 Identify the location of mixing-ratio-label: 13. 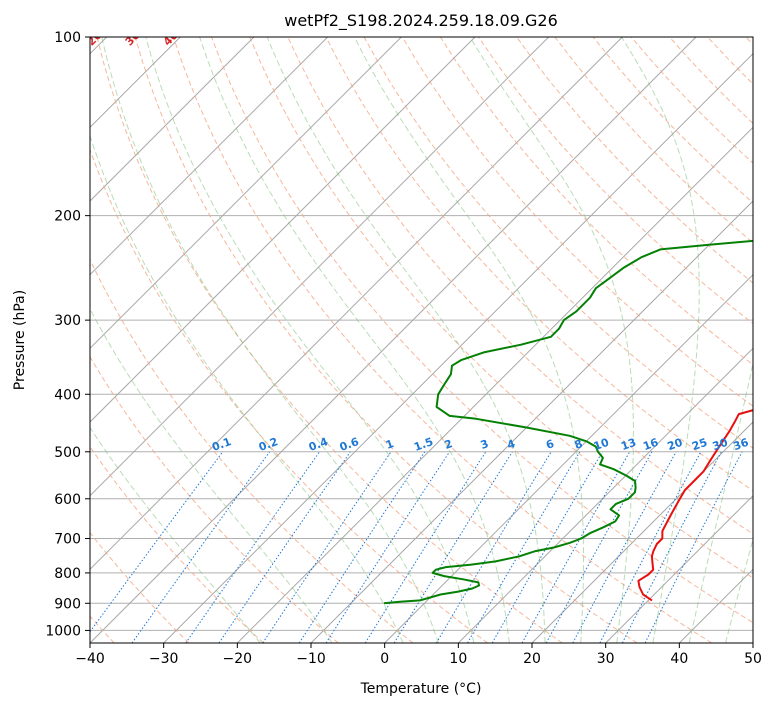
(628, 444).